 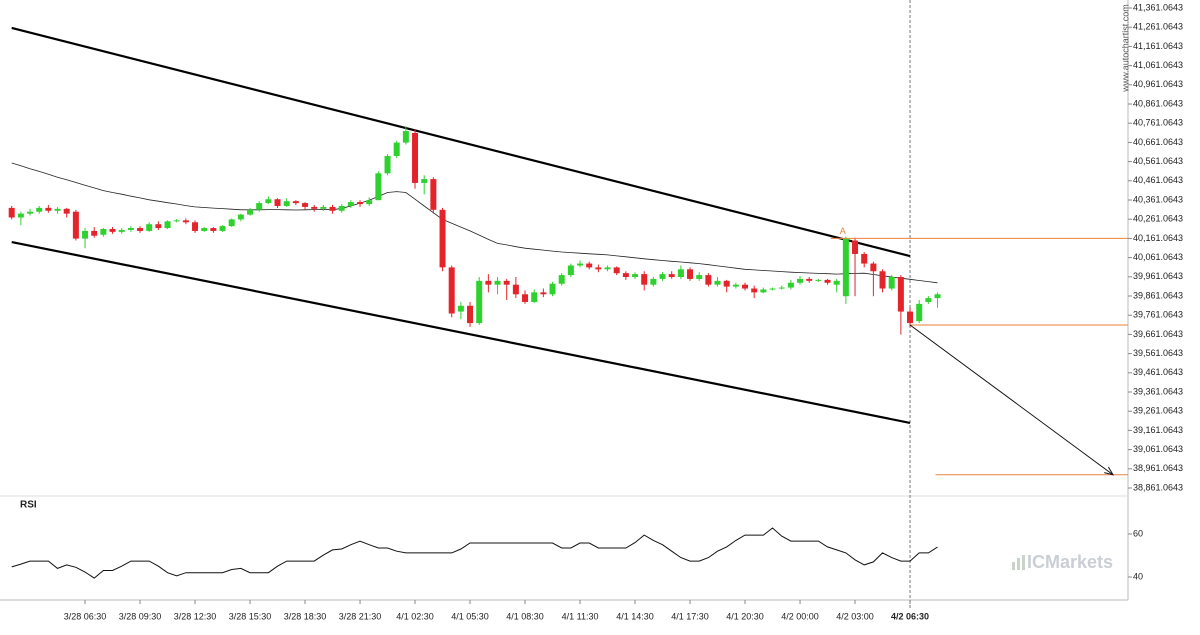 I want to click on brand: ICMarkets, so click(x=1070, y=562).